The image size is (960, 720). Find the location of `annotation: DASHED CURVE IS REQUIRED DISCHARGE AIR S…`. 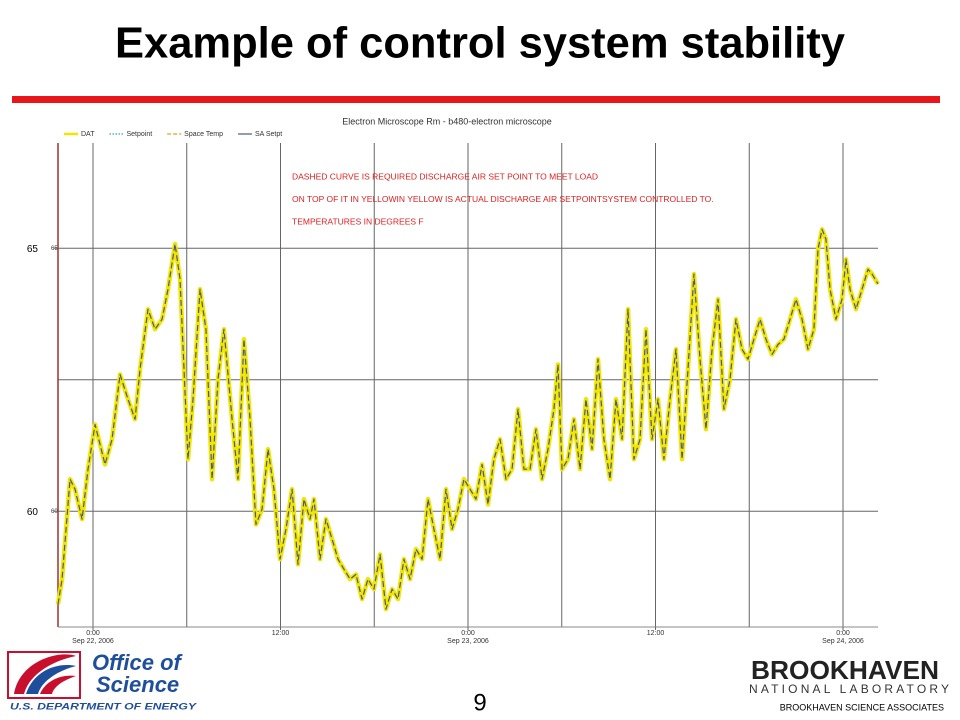

annotation: DASHED CURVE IS REQUIRED DISCHARGE AIR S… is located at coordinates (445, 176).